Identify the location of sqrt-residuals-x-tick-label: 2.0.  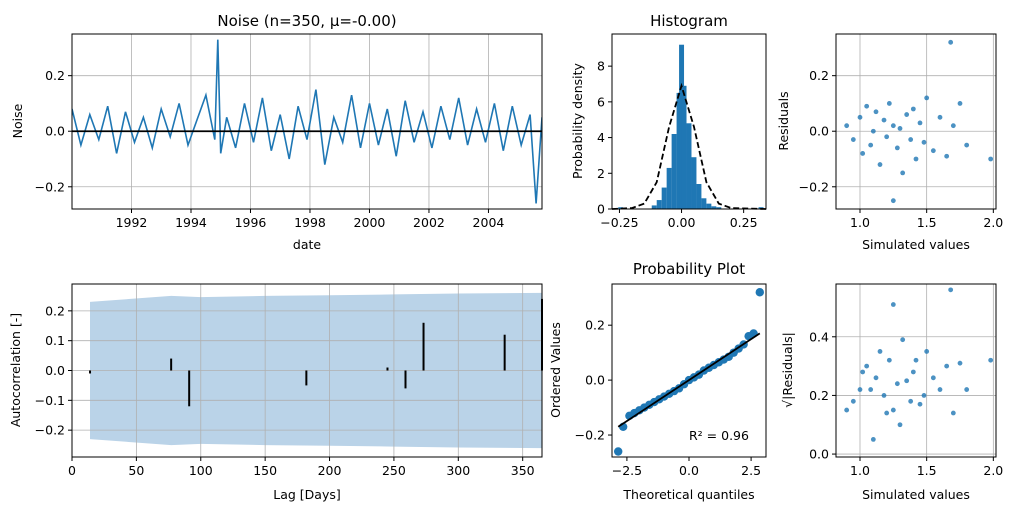
(993, 470).